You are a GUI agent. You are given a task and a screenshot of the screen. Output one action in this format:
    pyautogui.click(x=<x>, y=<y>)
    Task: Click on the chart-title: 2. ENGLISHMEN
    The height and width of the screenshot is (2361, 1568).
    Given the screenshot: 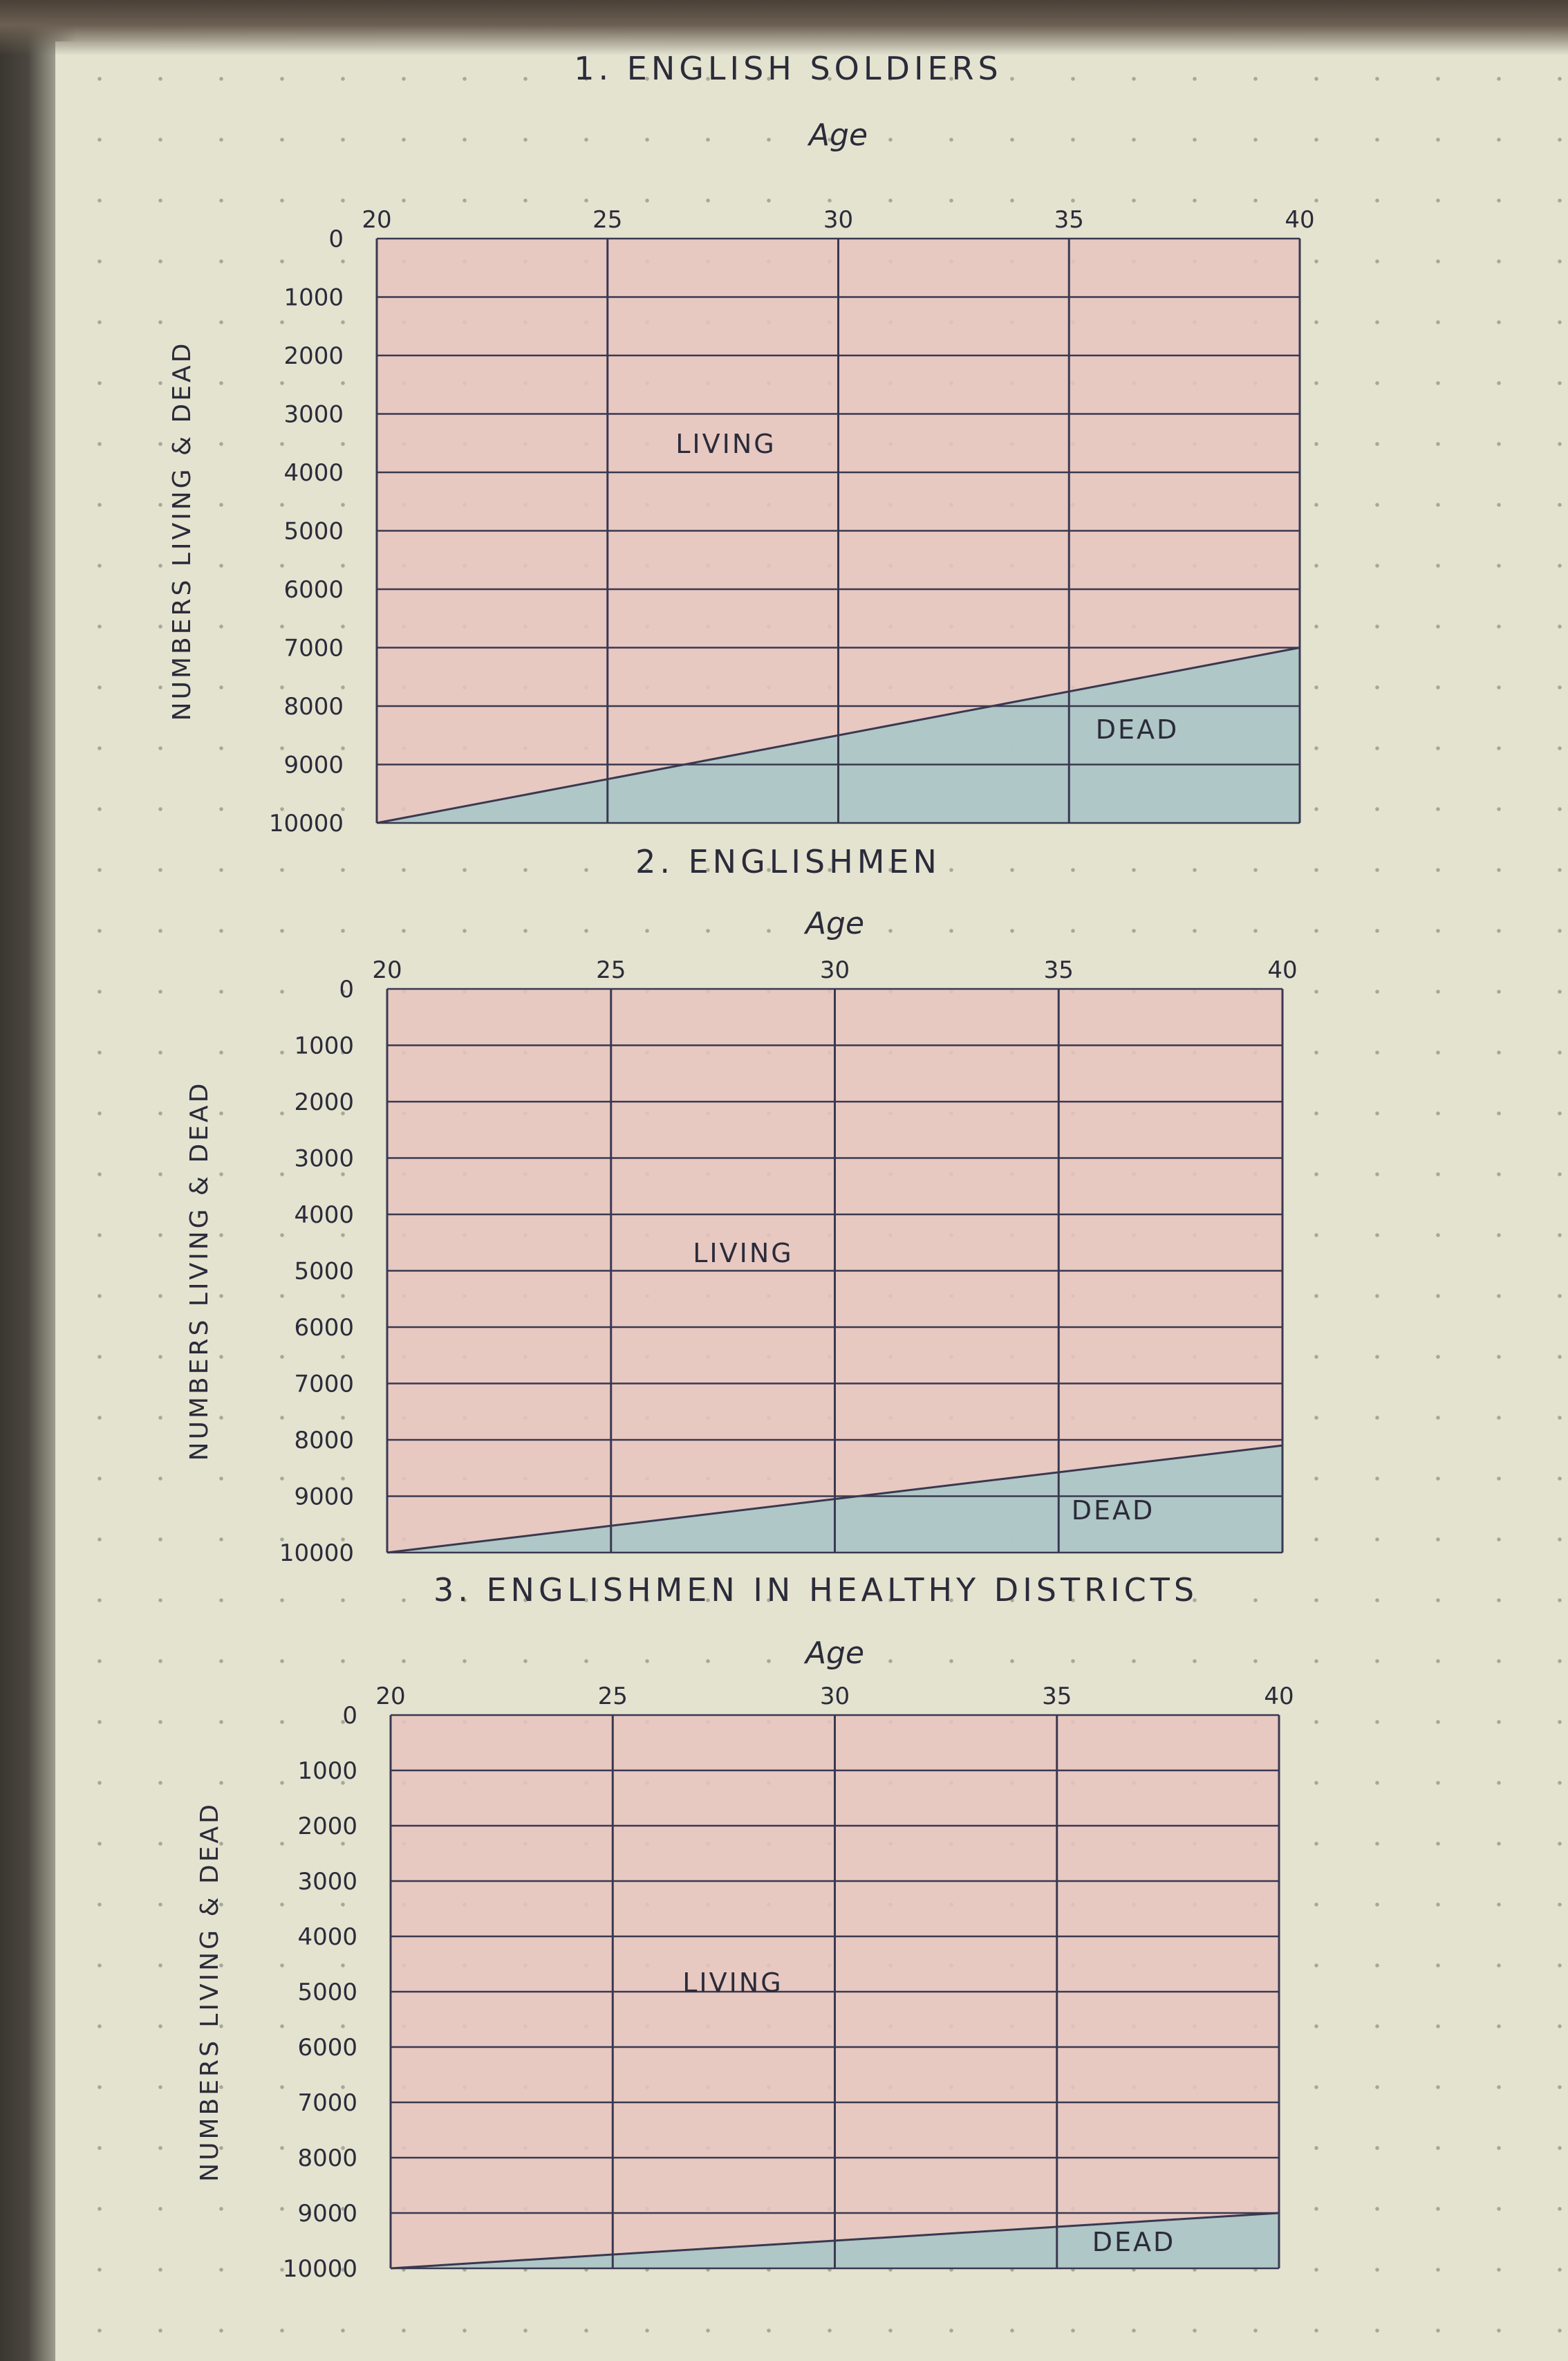 What is the action you would take?
    pyautogui.click(x=788, y=861)
    